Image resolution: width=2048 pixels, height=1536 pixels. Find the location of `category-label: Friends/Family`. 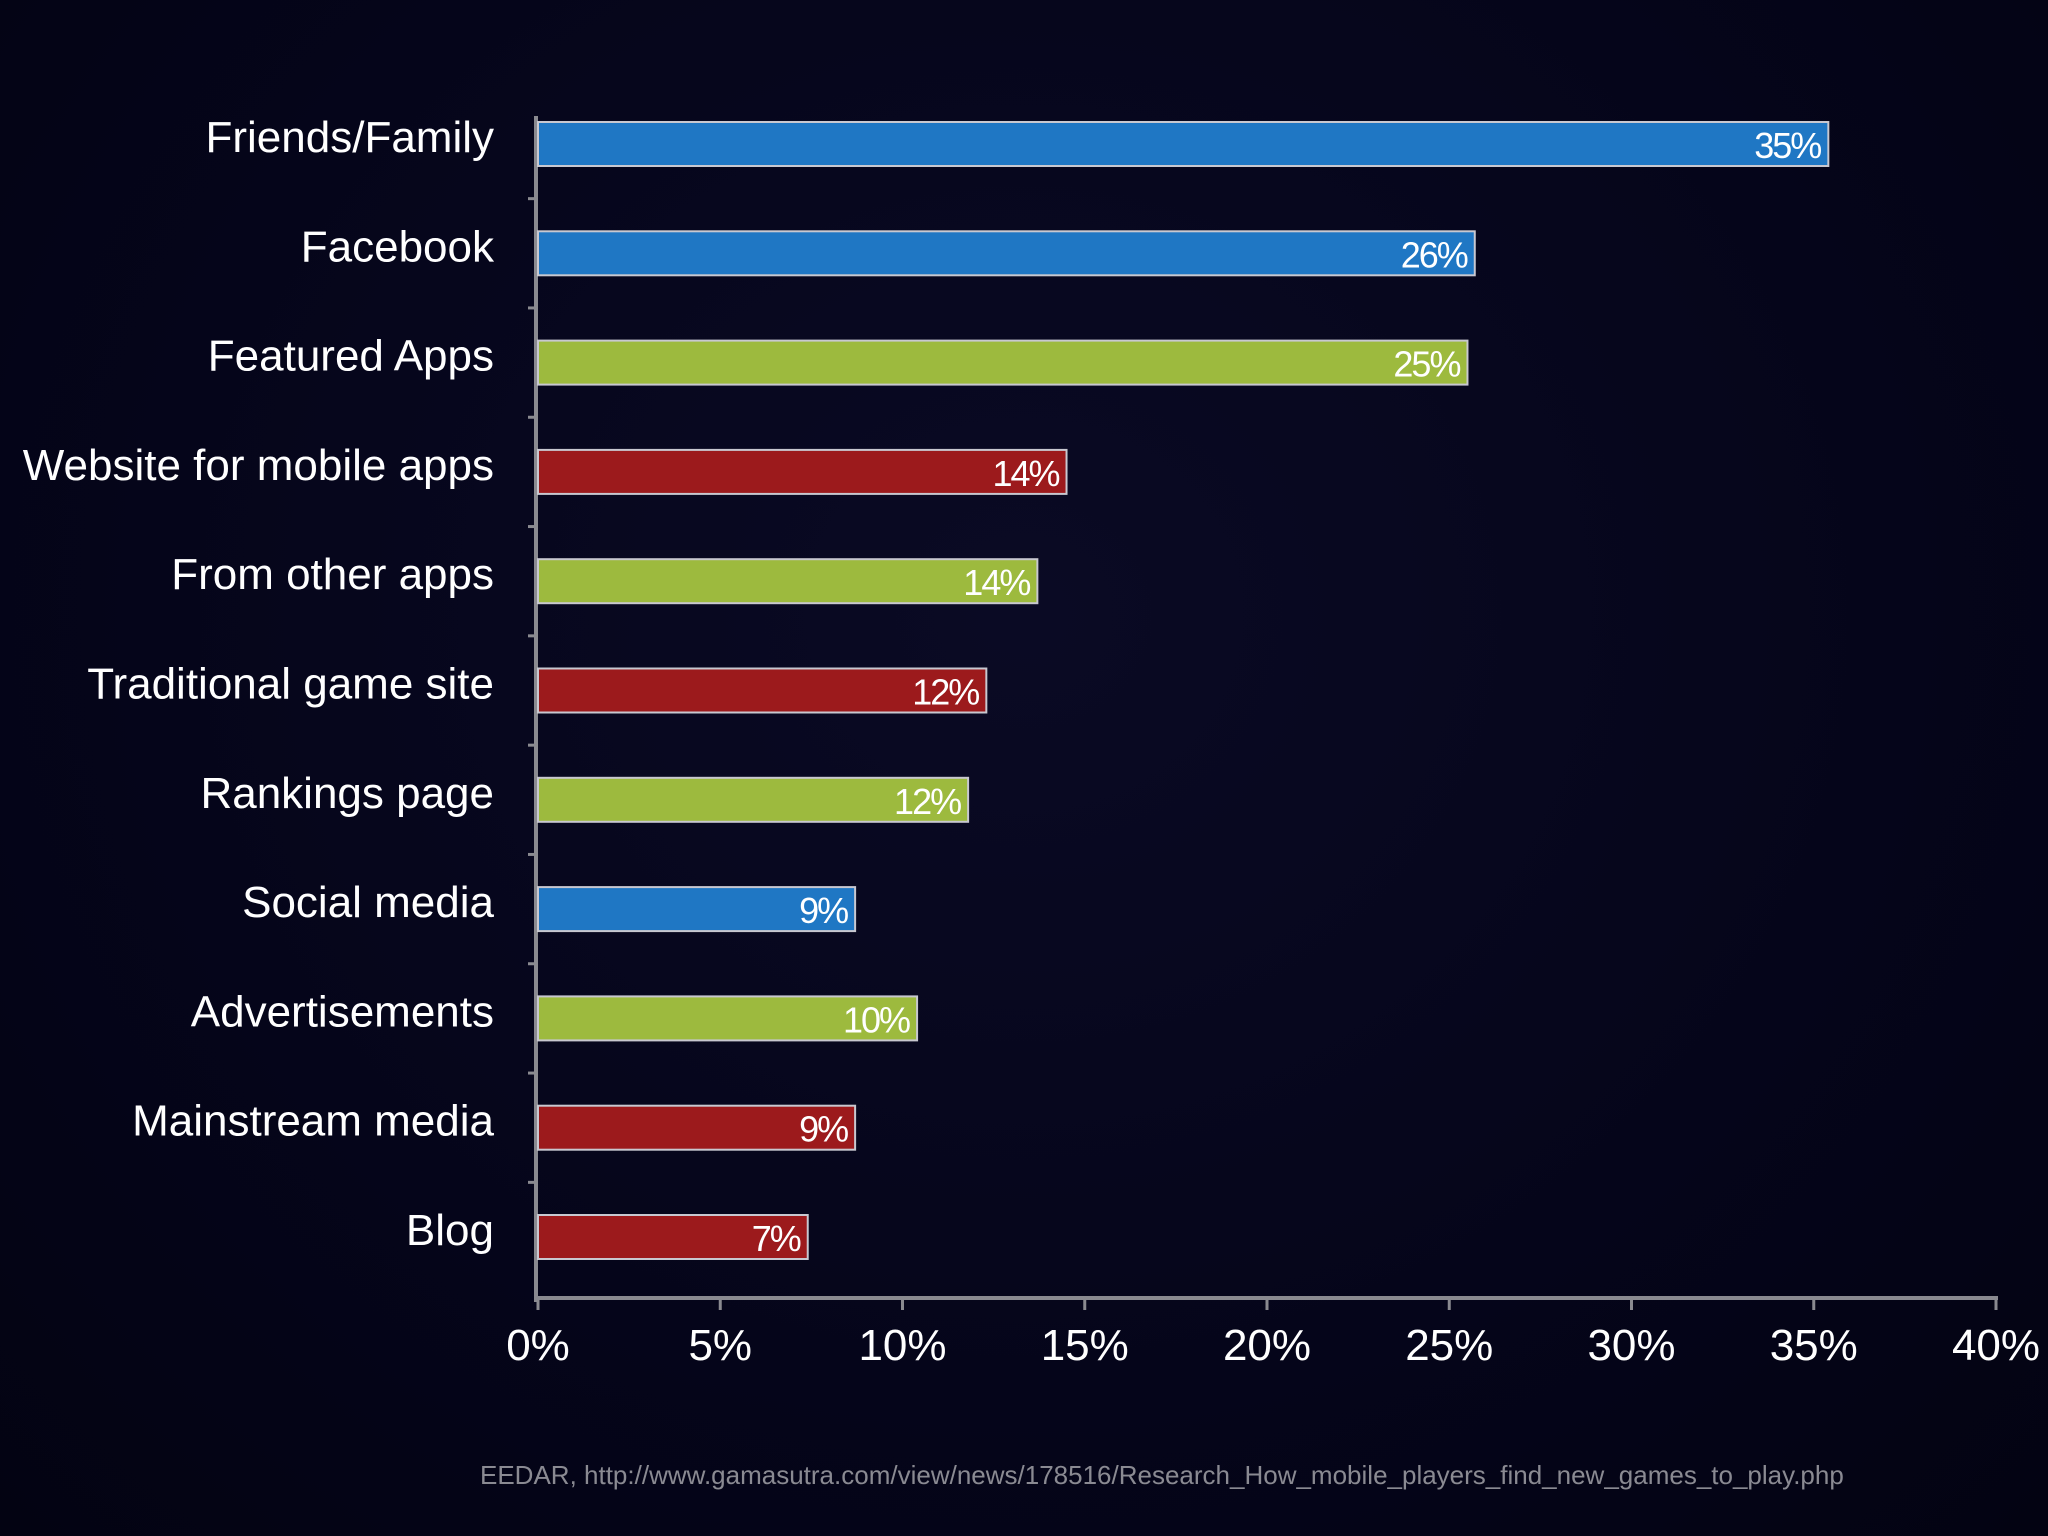

category-label: Friends/Family is located at coordinates (350, 137).